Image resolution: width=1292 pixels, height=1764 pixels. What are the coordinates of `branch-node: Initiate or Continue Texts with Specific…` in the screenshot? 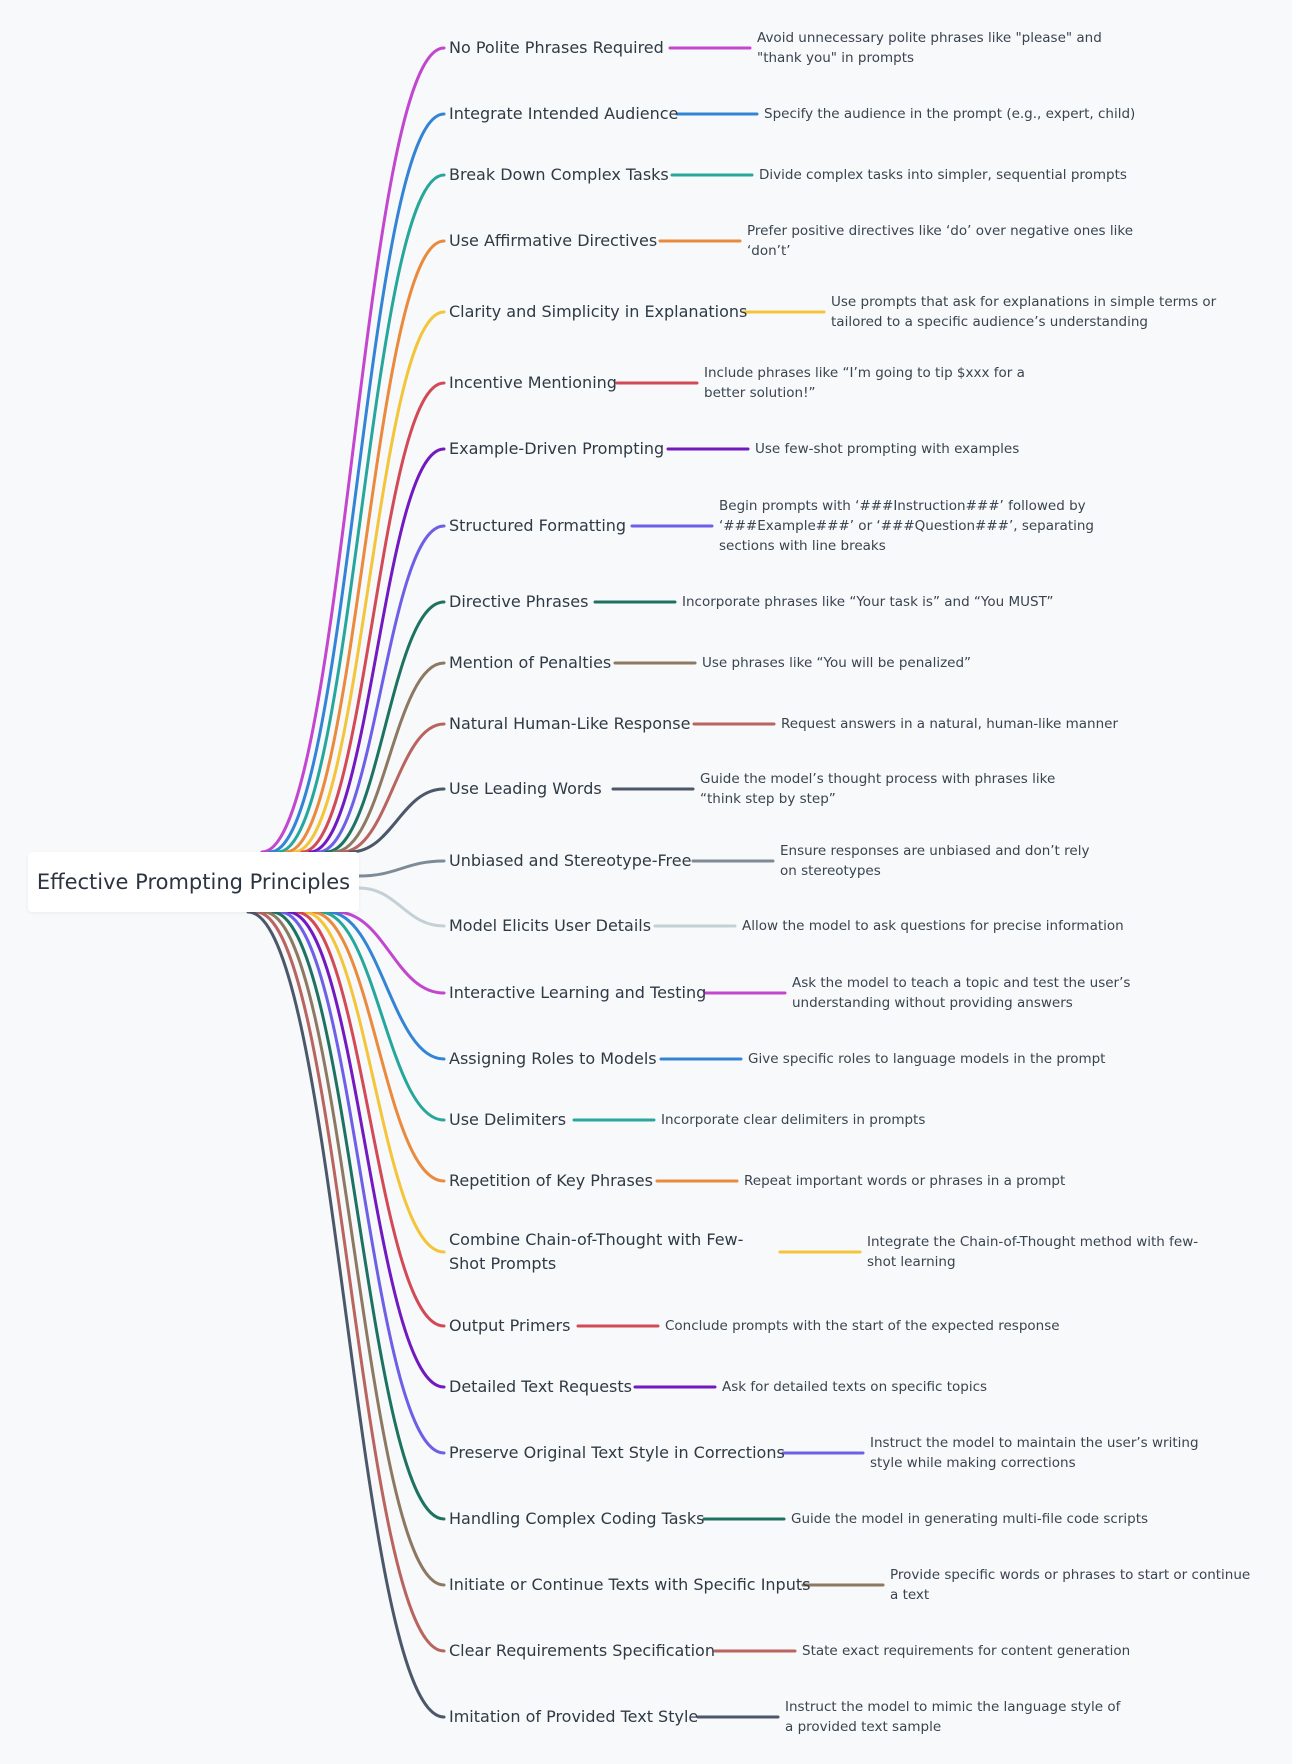 It's located at (630, 1584).